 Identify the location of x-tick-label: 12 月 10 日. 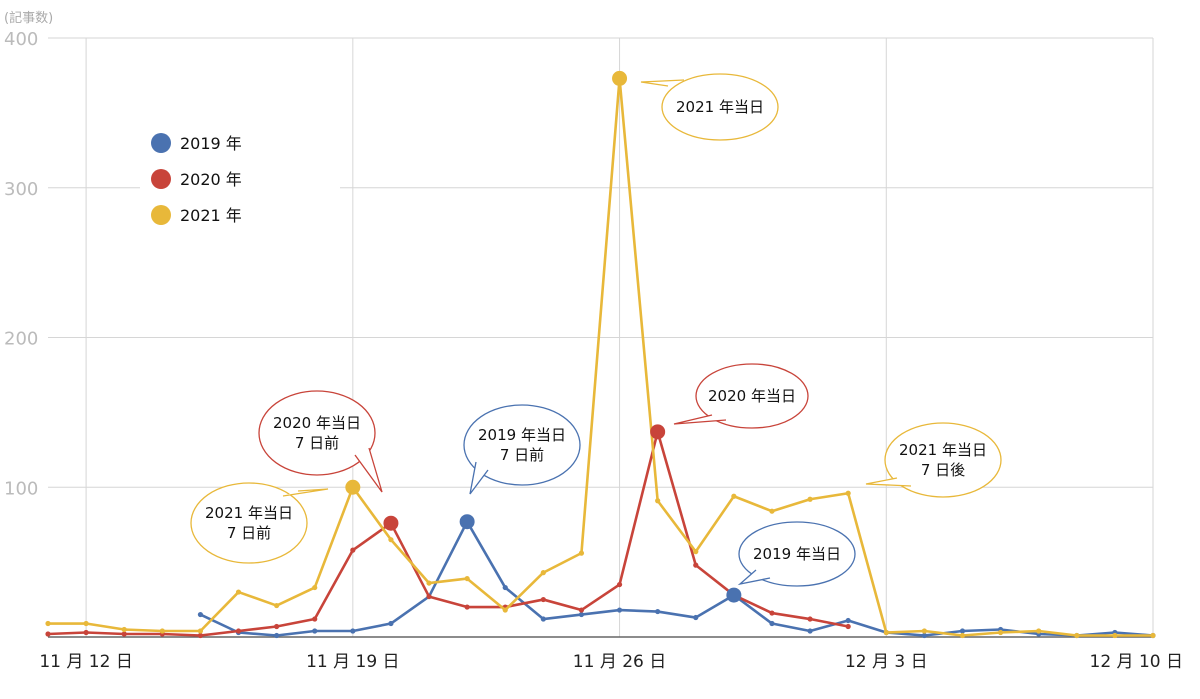
(1136, 662).